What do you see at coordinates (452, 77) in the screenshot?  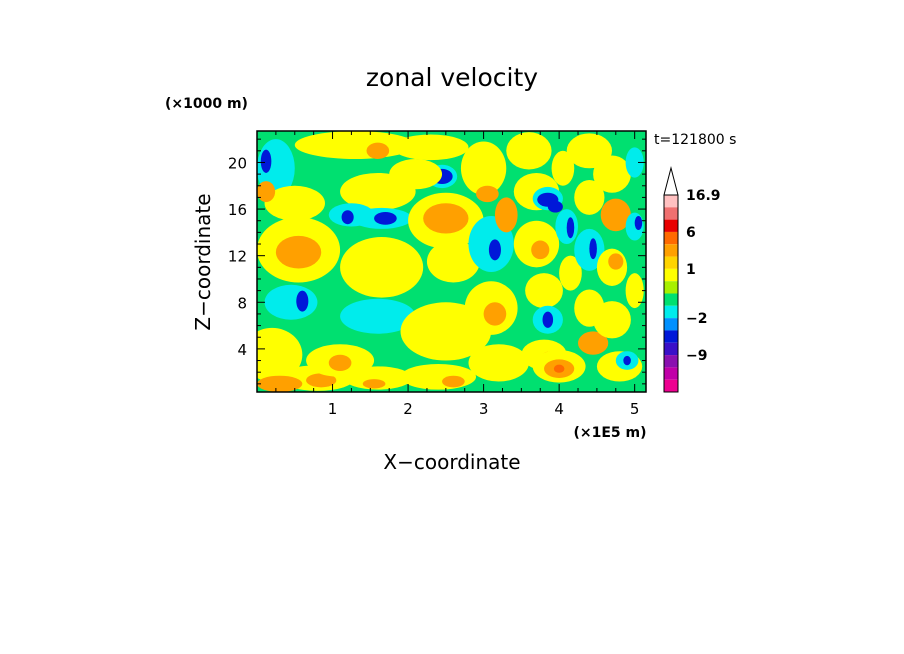 I see `chart-title: zonal velocity` at bounding box center [452, 77].